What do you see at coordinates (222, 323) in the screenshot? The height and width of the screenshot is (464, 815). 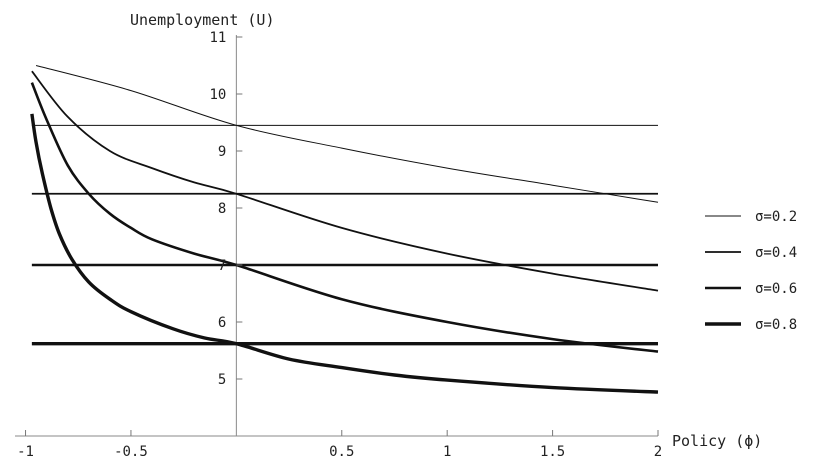 I see `y-tick-label: 6` at bounding box center [222, 323].